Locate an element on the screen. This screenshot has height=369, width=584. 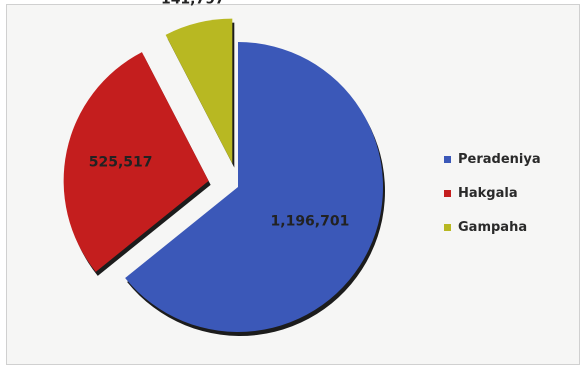
data-label-gampaha: 141,797 is located at coordinates (193, 4).